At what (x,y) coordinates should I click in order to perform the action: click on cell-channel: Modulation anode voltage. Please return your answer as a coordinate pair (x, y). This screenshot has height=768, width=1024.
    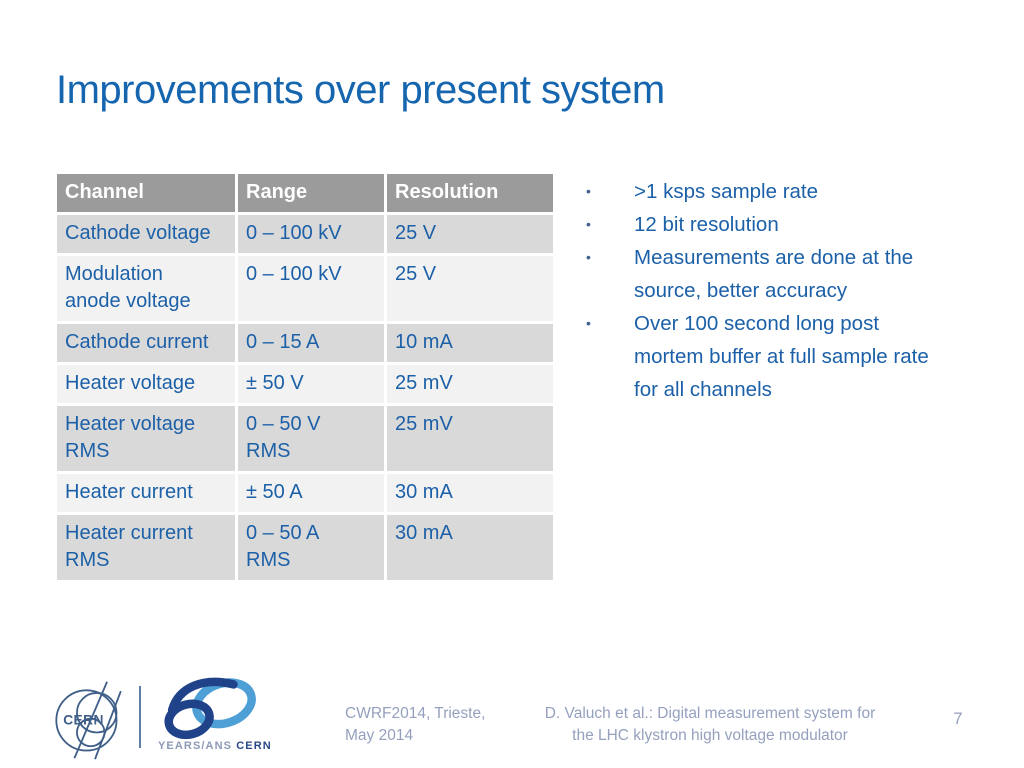
    Looking at the image, I should click on (146, 288).